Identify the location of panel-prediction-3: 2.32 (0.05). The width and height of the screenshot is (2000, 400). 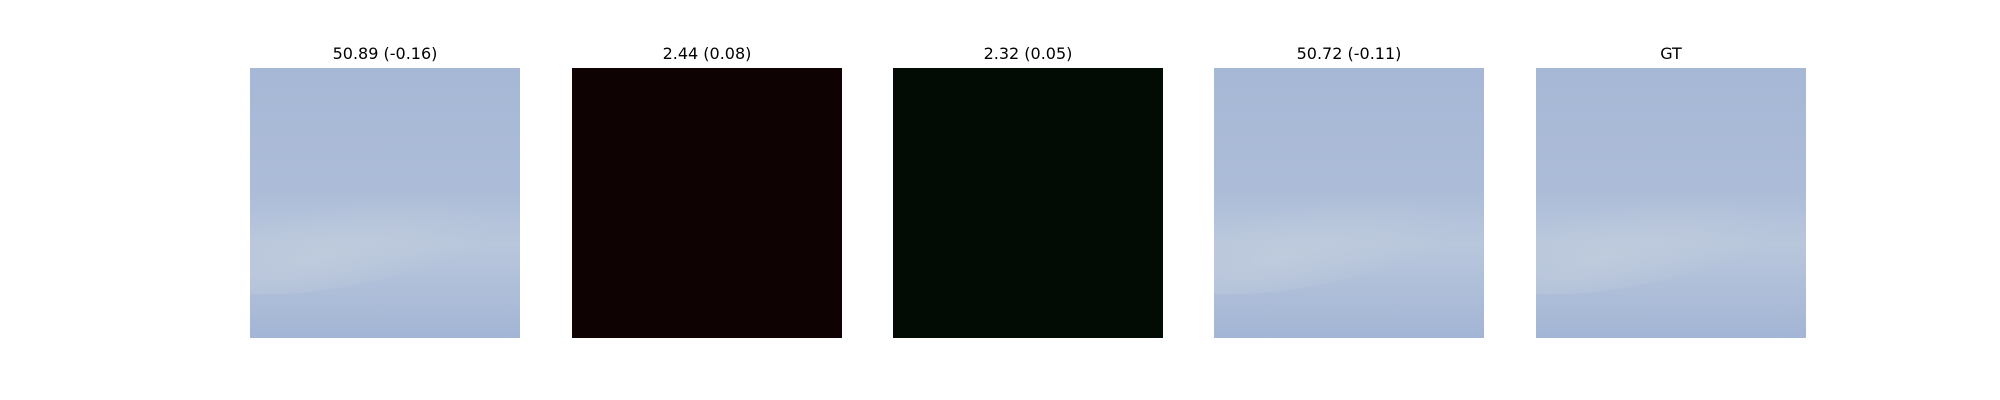
(1028, 189).